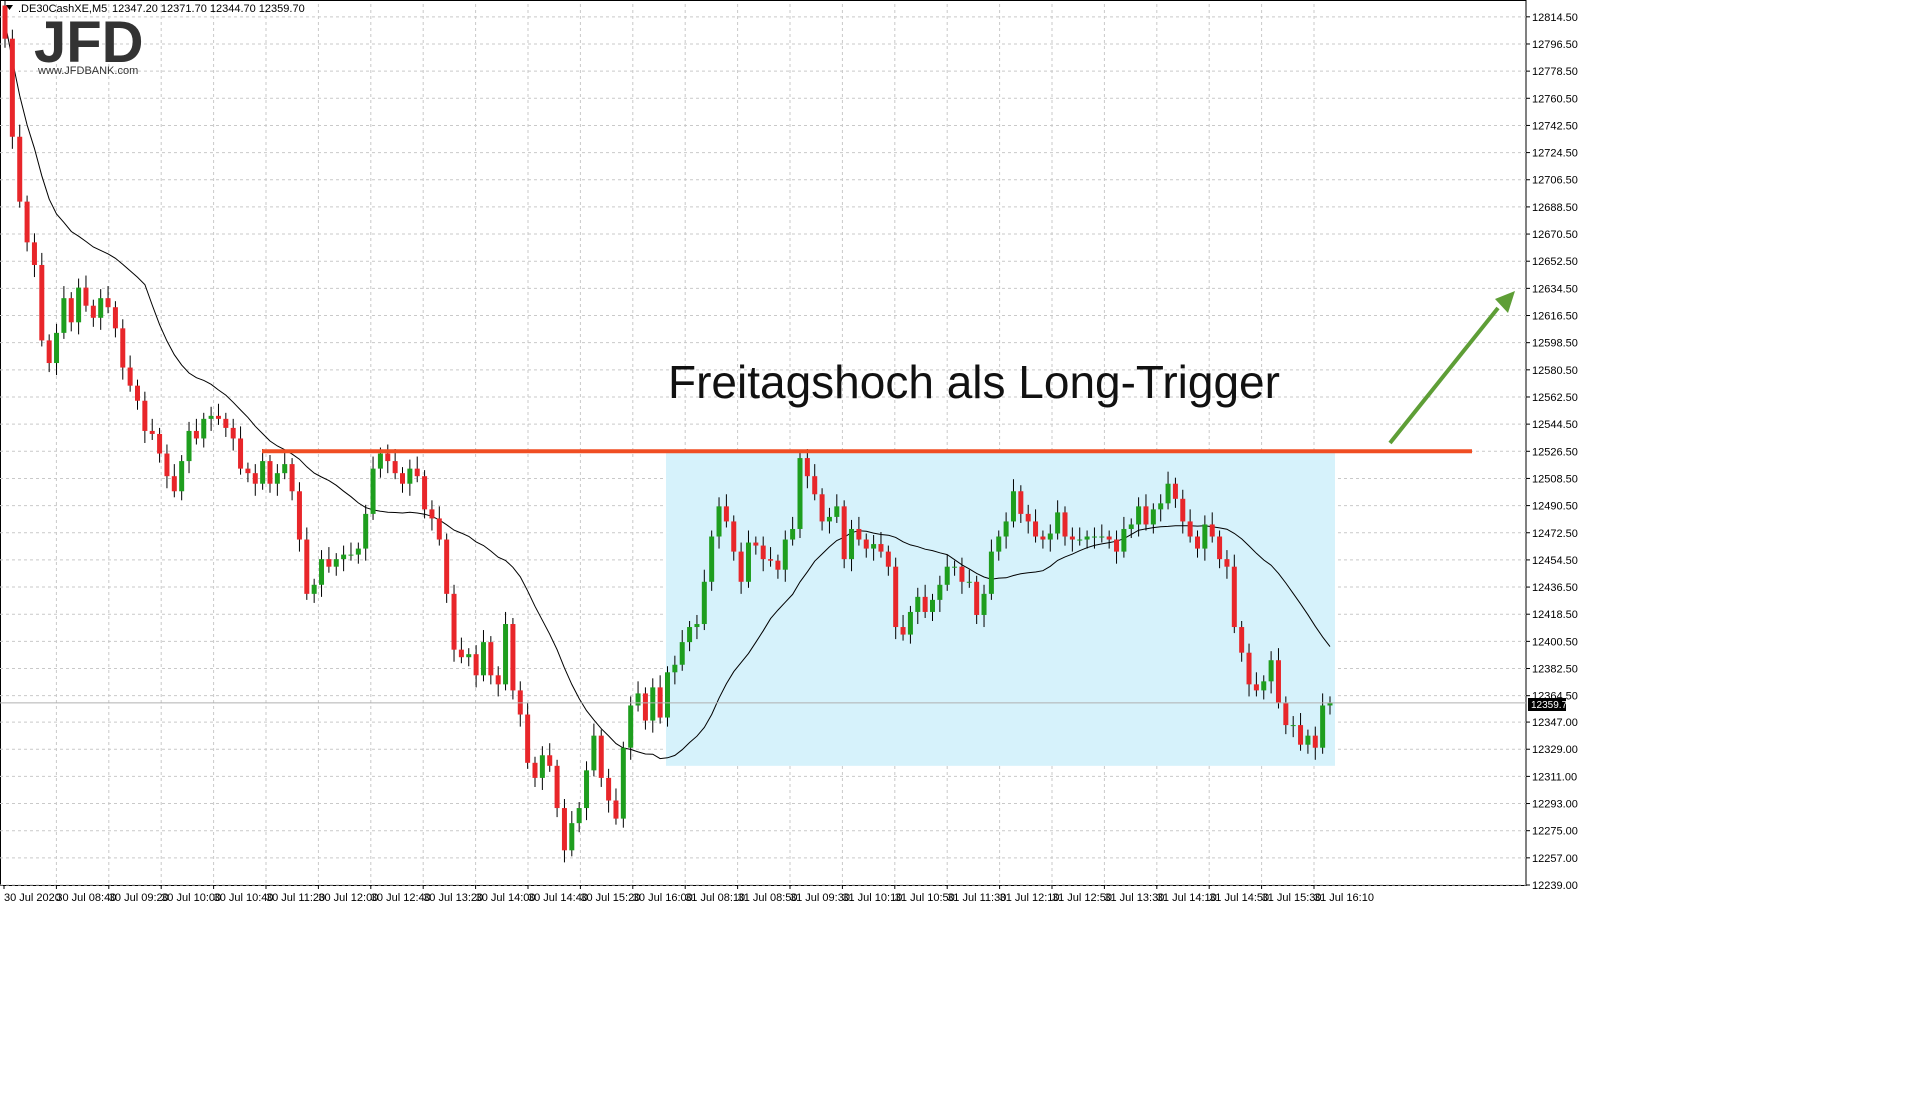 Image resolution: width=1917 pixels, height=1107 pixels. What do you see at coordinates (1555, 642) in the screenshot?
I see `y-tick-label: 12400.50` at bounding box center [1555, 642].